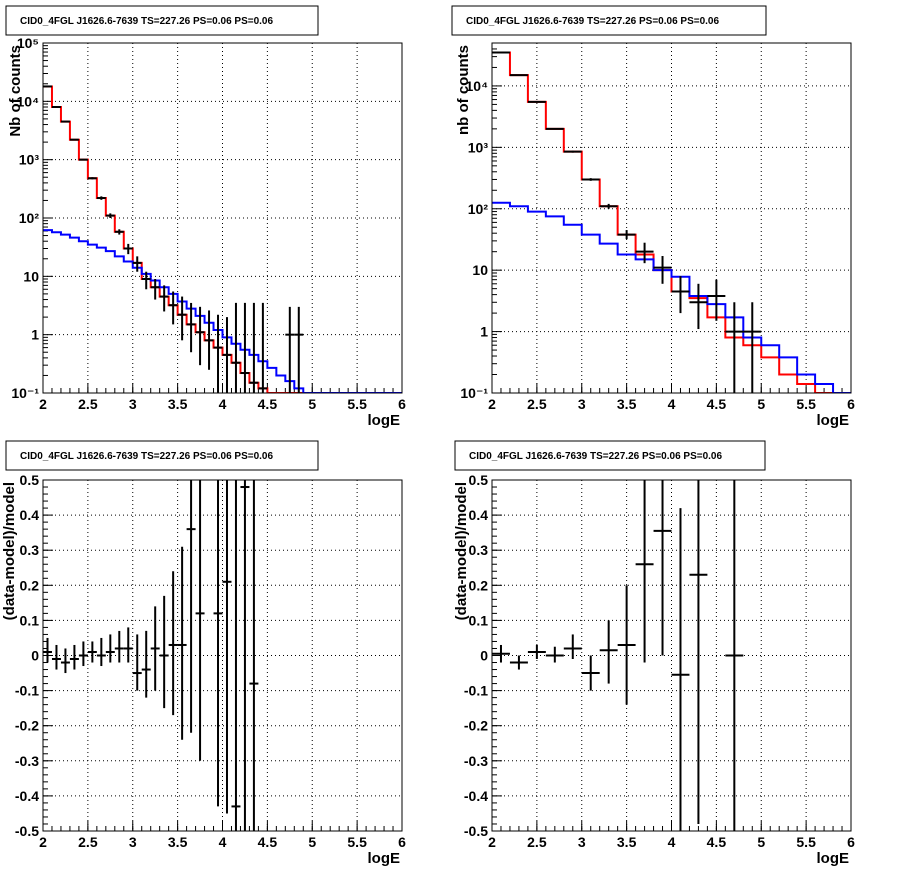 This screenshot has width=898, height=875. Describe the element at coordinates (28, 43) in the screenshot. I see `y-tick-label: 10⁵` at that location.